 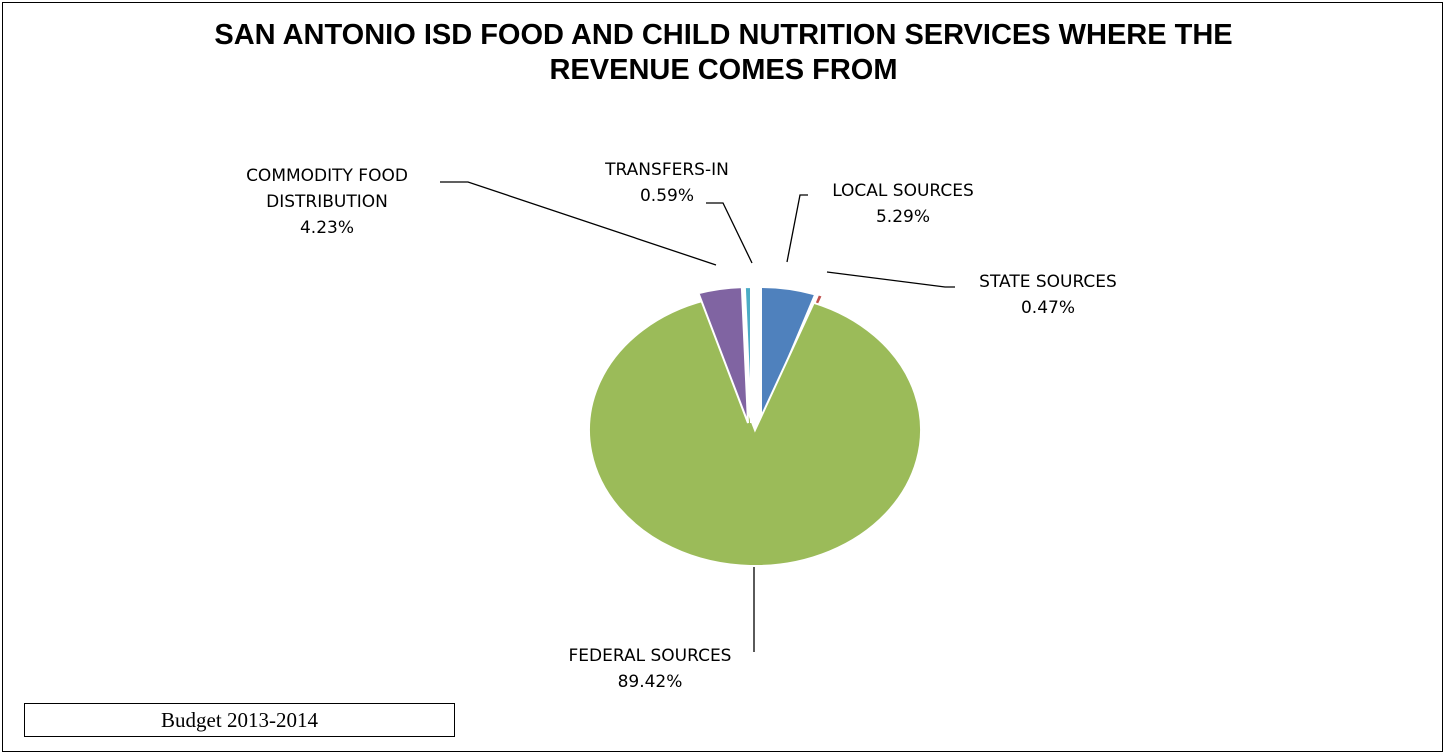 What do you see at coordinates (723, 355) in the screenshot?
I see `pie-slice-commodity-food-distribution` at bounding box center [723, 355].